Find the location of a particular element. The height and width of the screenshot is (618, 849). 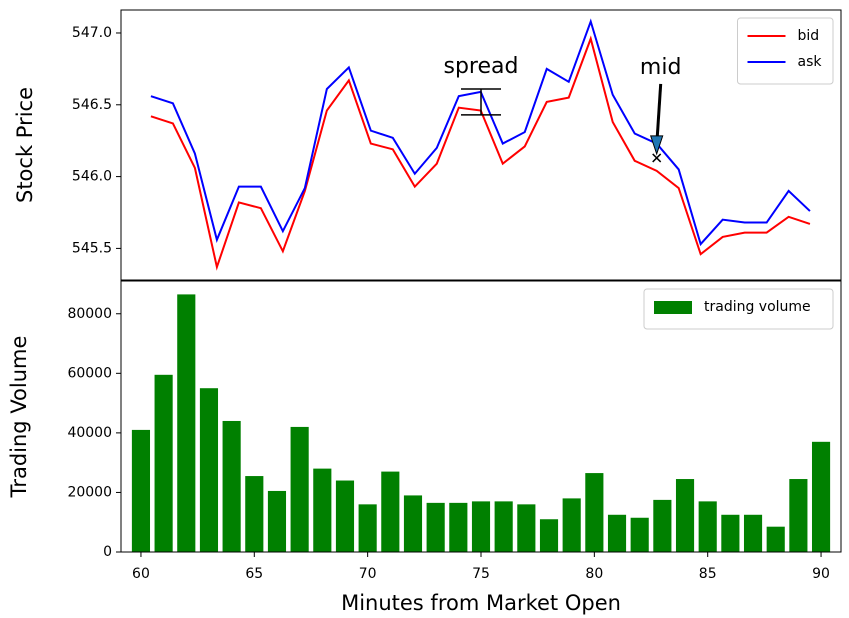

legend-label: bid is located at coordinates (809, 36).